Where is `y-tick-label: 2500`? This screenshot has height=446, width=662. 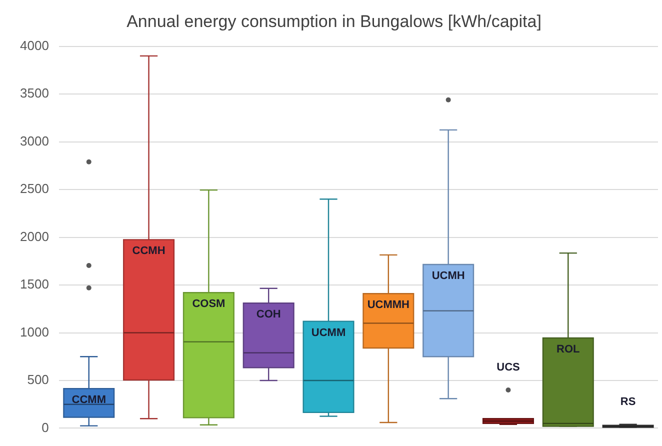 y-tick-label: 2500 is located at coordinates (34, 188).